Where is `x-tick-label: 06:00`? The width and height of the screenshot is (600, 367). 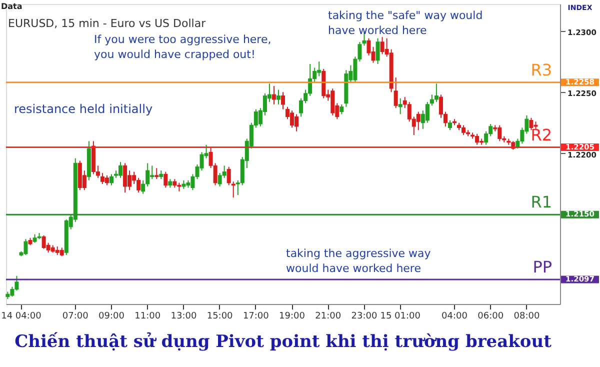 x-tick-label: 06:00 is located at coordinates (491, 317).